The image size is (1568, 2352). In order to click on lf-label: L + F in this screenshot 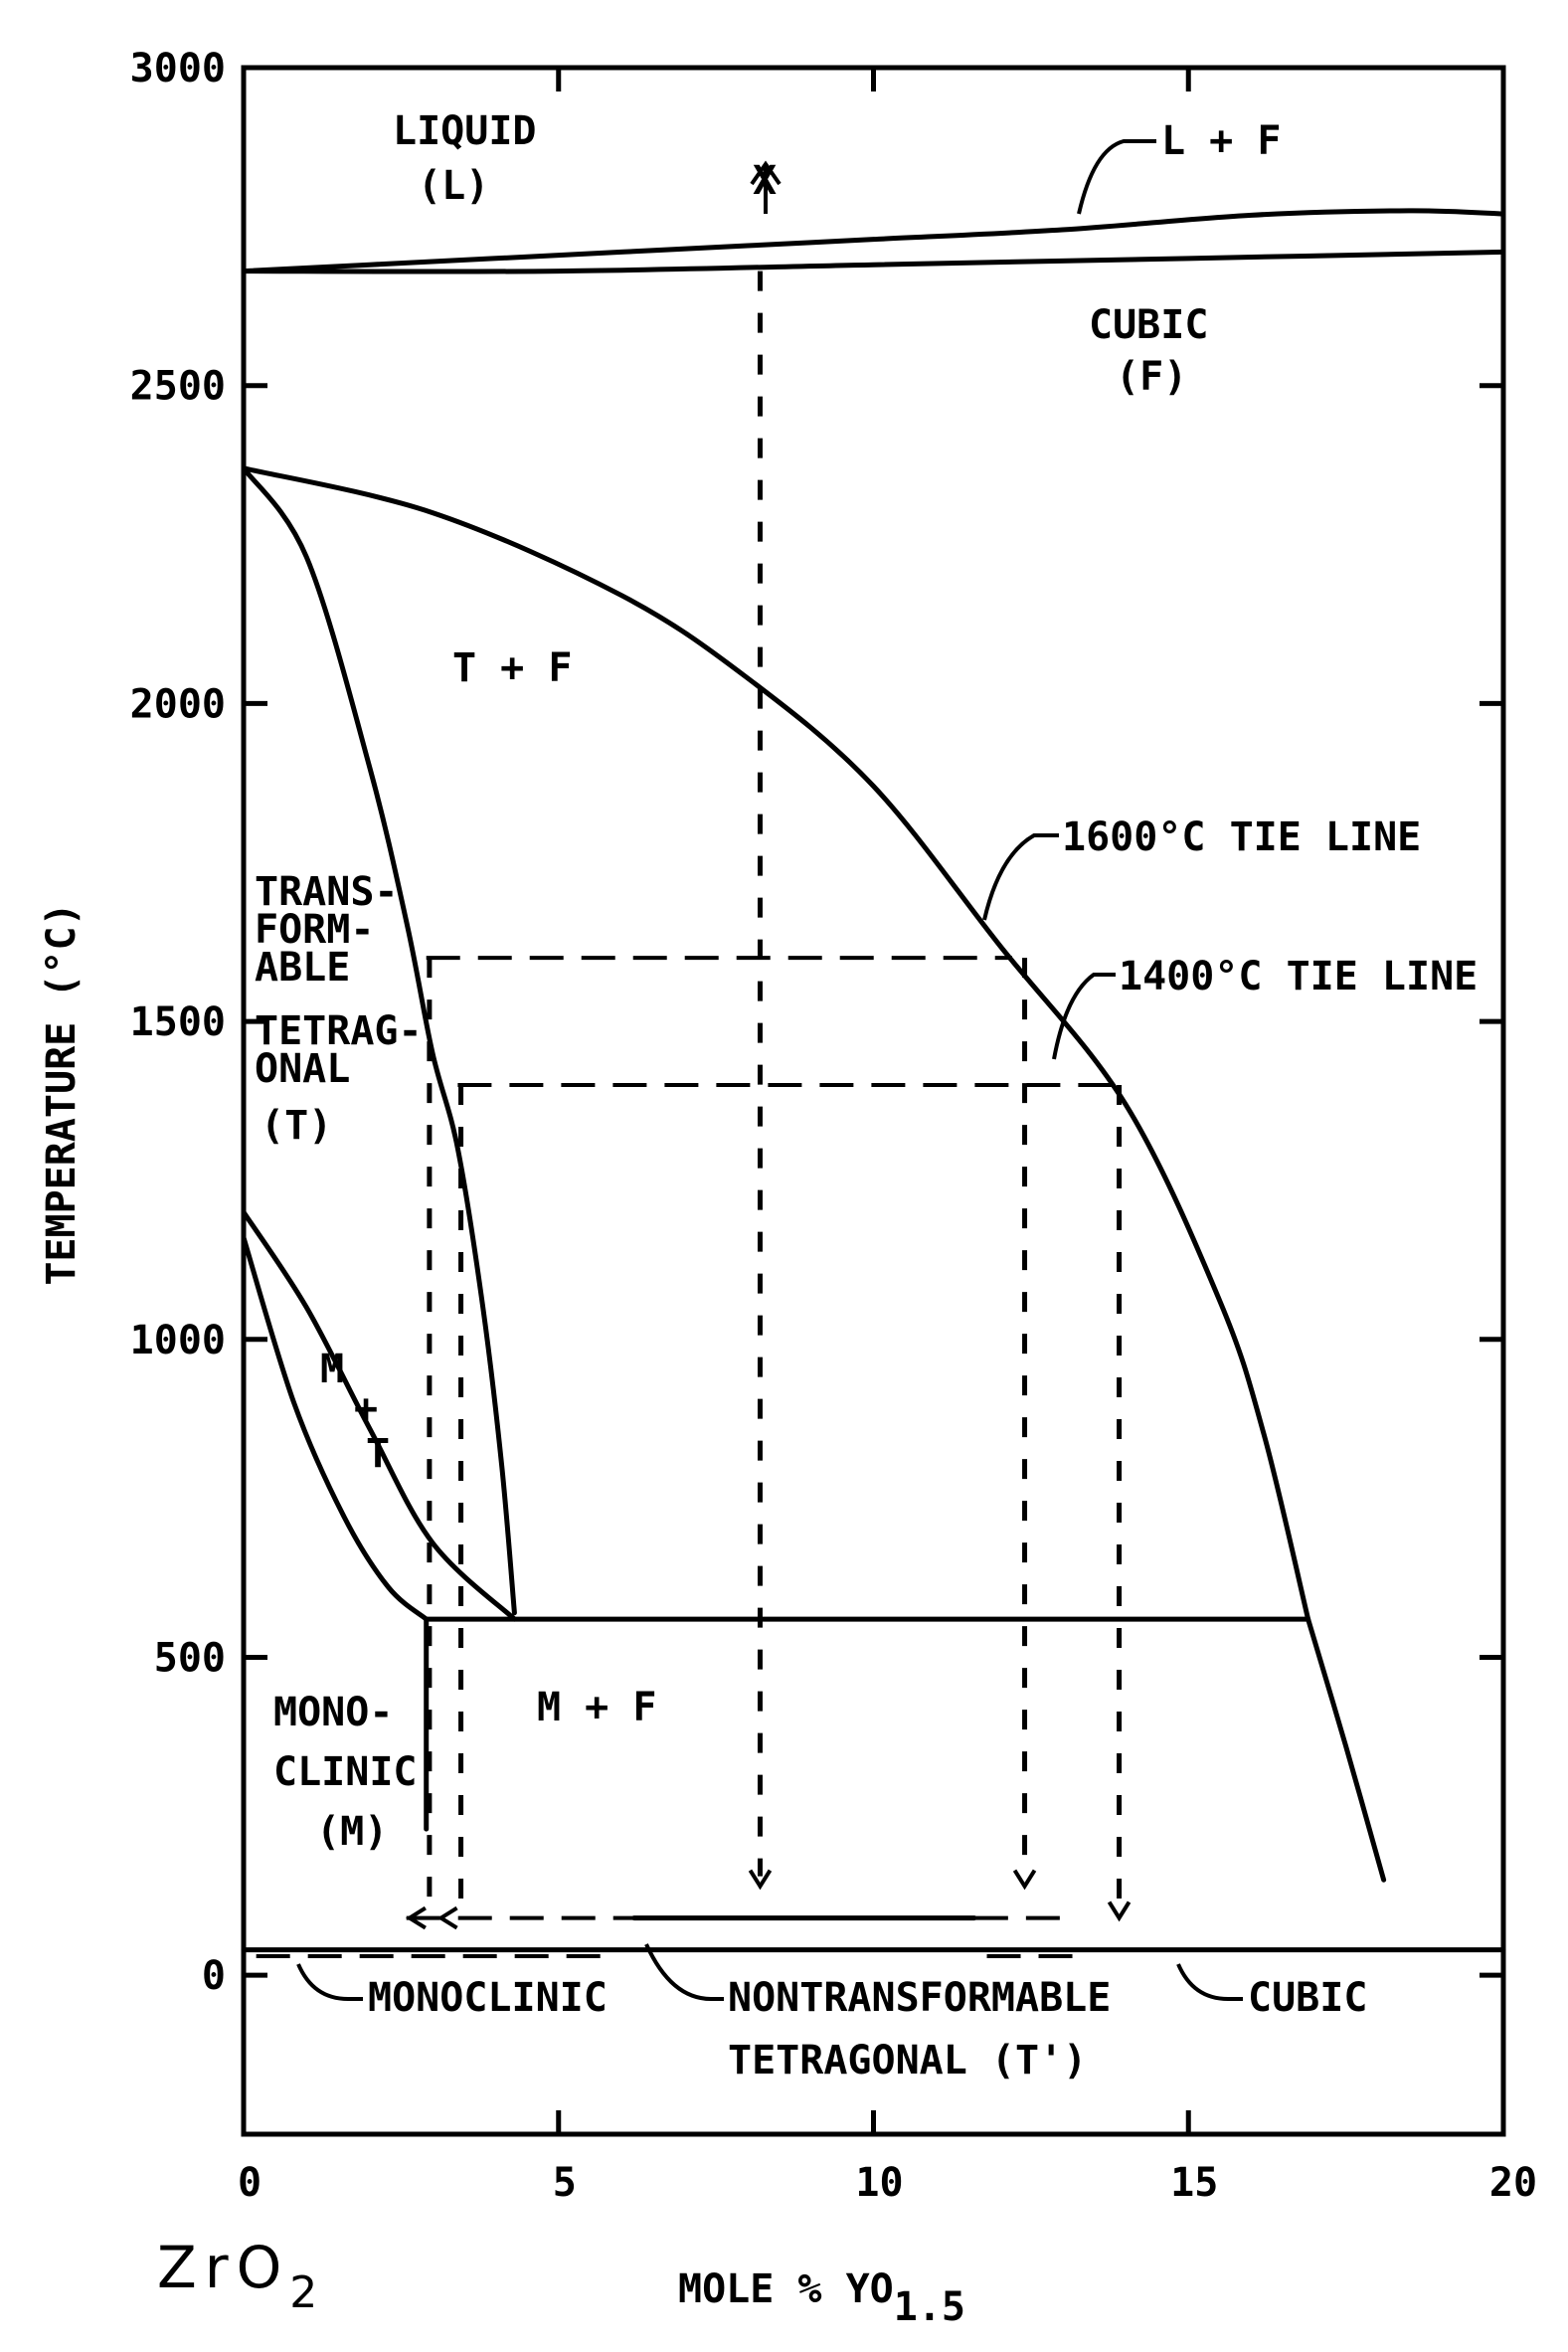, I will do `click(1221, 141)`.